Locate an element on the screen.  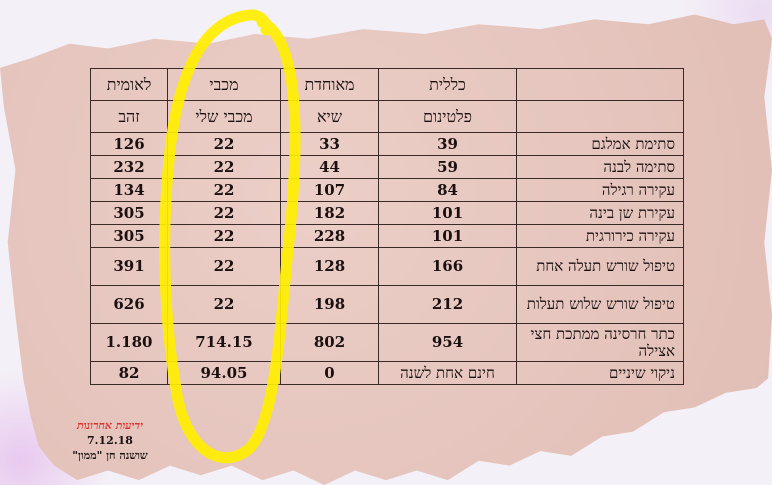
header-row: פלטינום שיא מכבי שלי זהב is located at coordinates (387, 116).